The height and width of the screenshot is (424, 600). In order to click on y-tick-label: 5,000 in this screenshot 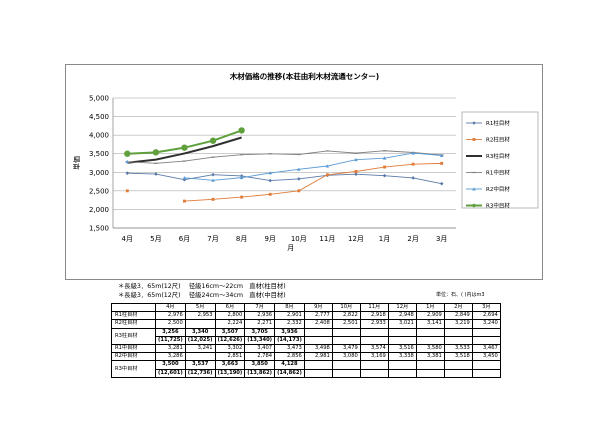, I will do `click(99, 99)`.